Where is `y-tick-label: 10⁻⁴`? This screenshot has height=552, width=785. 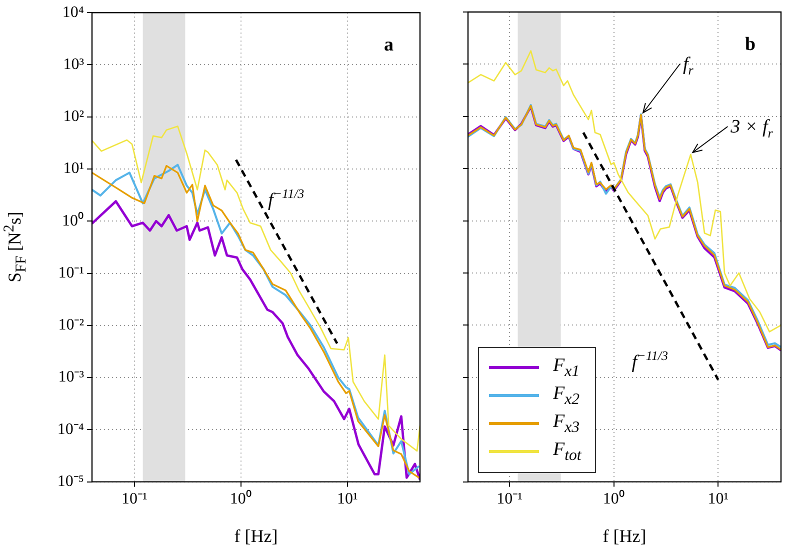 y-tick-label: 10⁻⁴ is located at coordinates (70, 429).